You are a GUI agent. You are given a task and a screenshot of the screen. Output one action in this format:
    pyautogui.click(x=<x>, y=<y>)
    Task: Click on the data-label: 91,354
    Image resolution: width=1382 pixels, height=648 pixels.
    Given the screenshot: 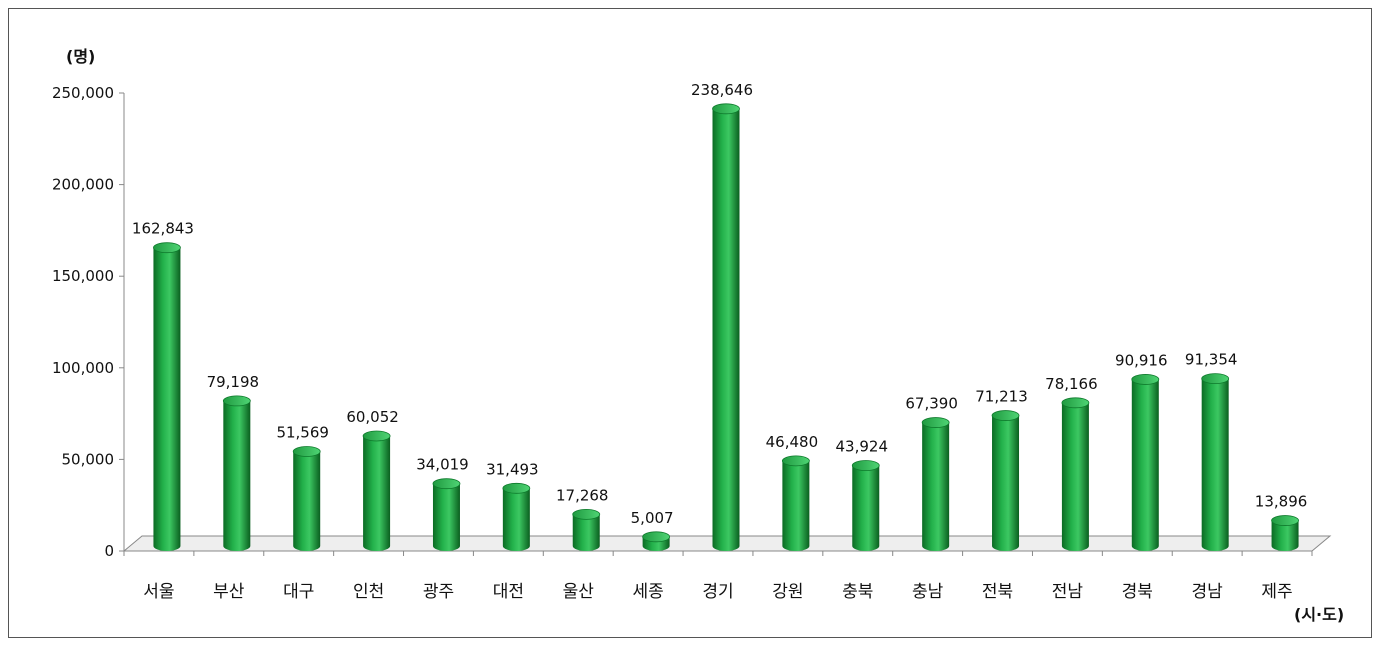 What is the action you would take?
    pyautogui.click(x=1211, y=360)
    